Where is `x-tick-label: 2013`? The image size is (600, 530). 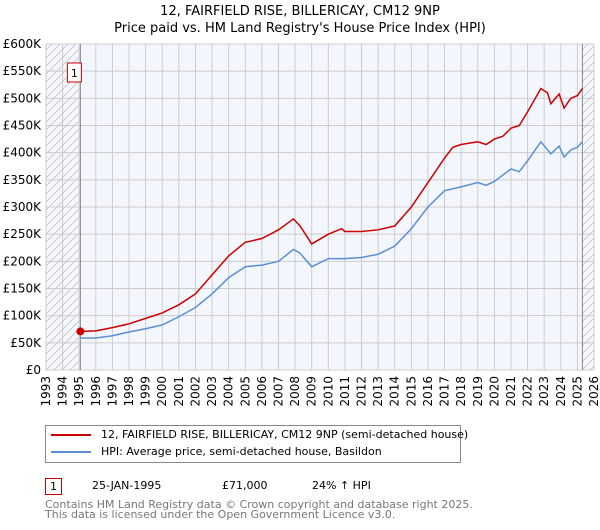
x-tick-label: 2013 is located at coordinates (378, 391).